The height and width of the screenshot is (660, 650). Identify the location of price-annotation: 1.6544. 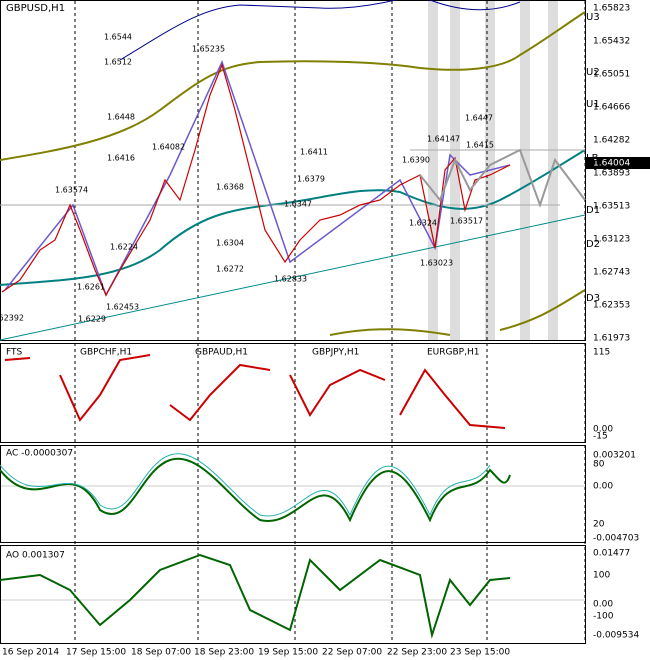
(118, 37).